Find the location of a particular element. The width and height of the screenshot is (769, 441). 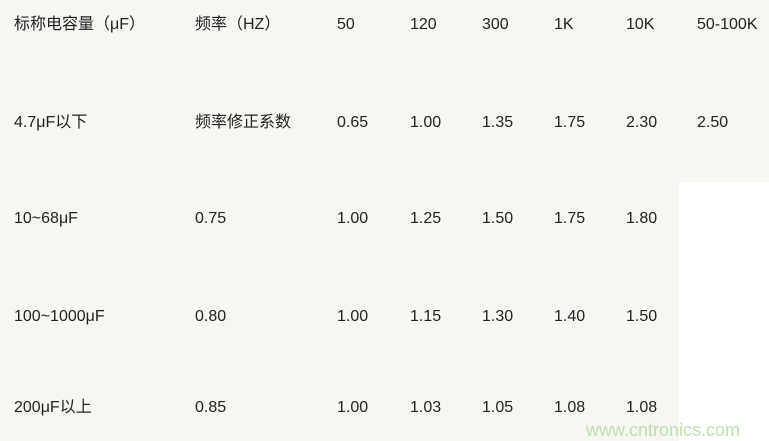

header-cell: 频率（HZ） is located at coordinates (238, 24).